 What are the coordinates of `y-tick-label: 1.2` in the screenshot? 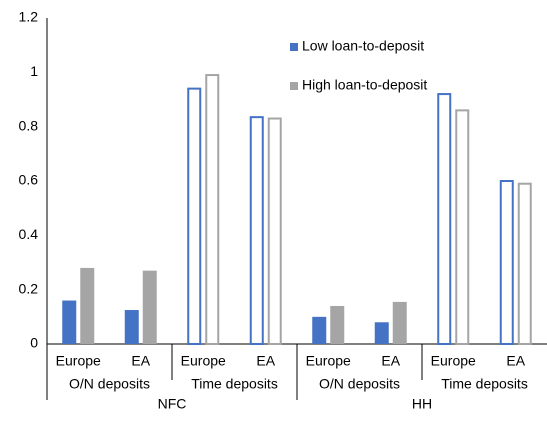 It's located at (29, 17).